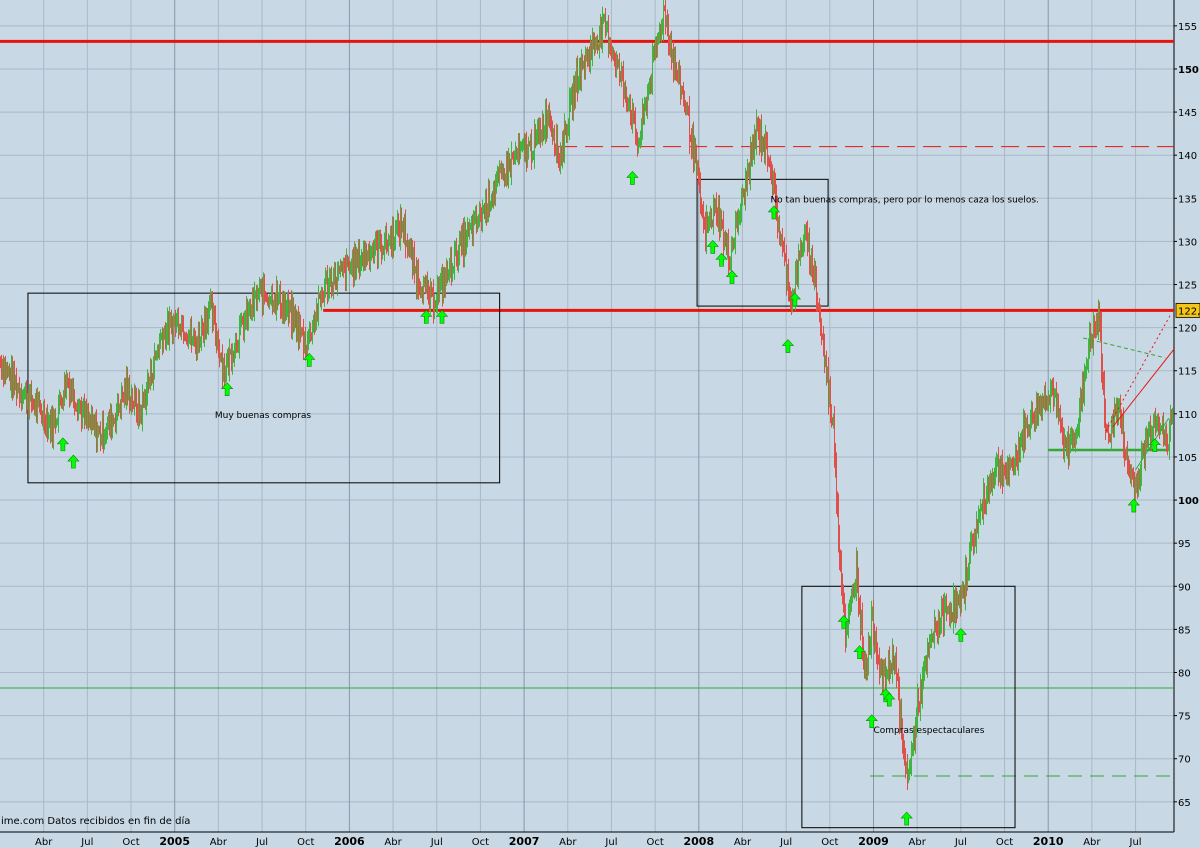  What do you see at coordinates (1187, 415) in the screenshot?
I see `y-tick-label: 110` at bounding box center [1187, 415].